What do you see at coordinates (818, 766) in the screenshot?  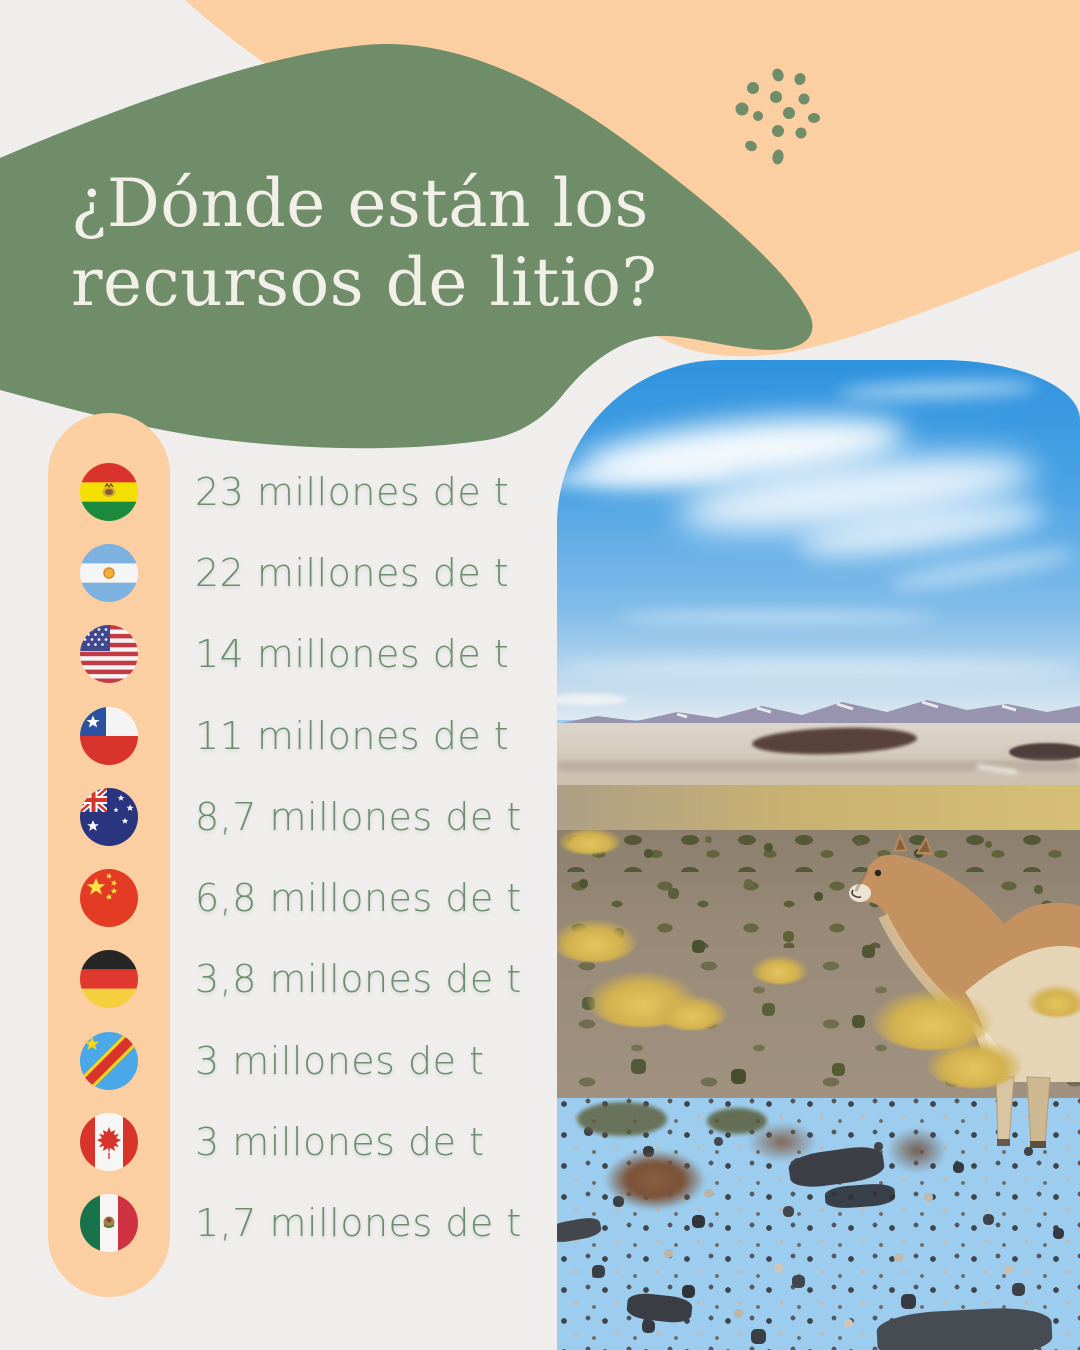 I see `ridge` at bounding box center [818, 766].